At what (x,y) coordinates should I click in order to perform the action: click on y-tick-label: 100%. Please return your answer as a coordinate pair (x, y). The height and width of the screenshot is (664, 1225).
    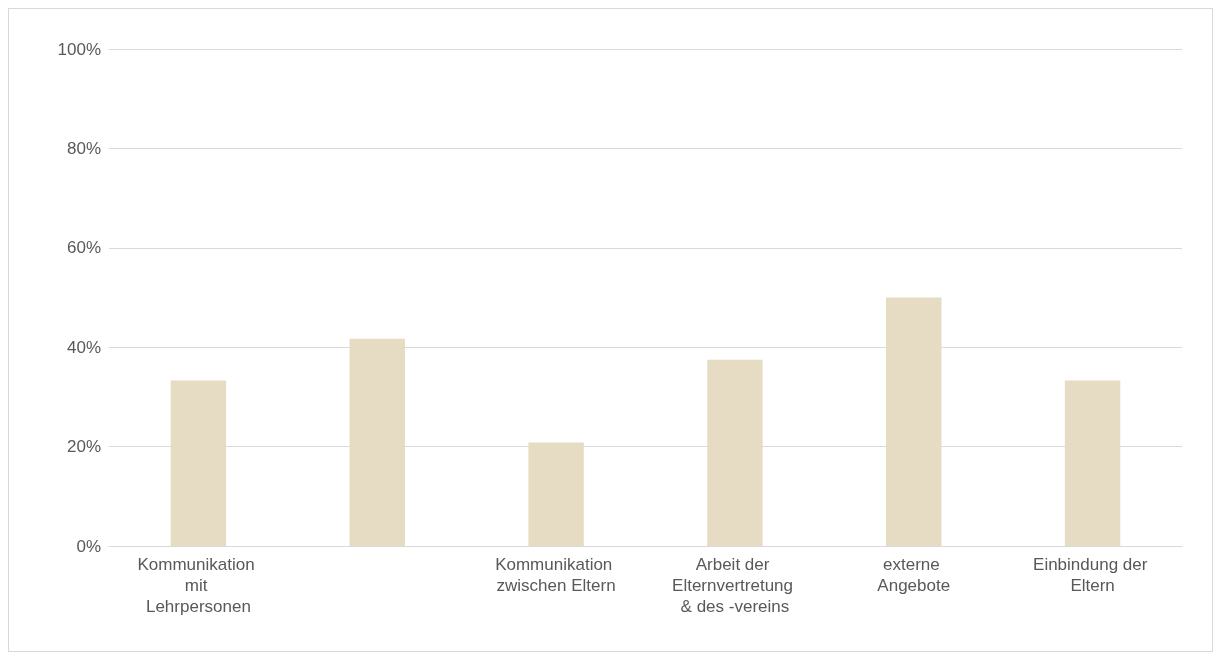
    Looking at the image, I should click on (79, 49).